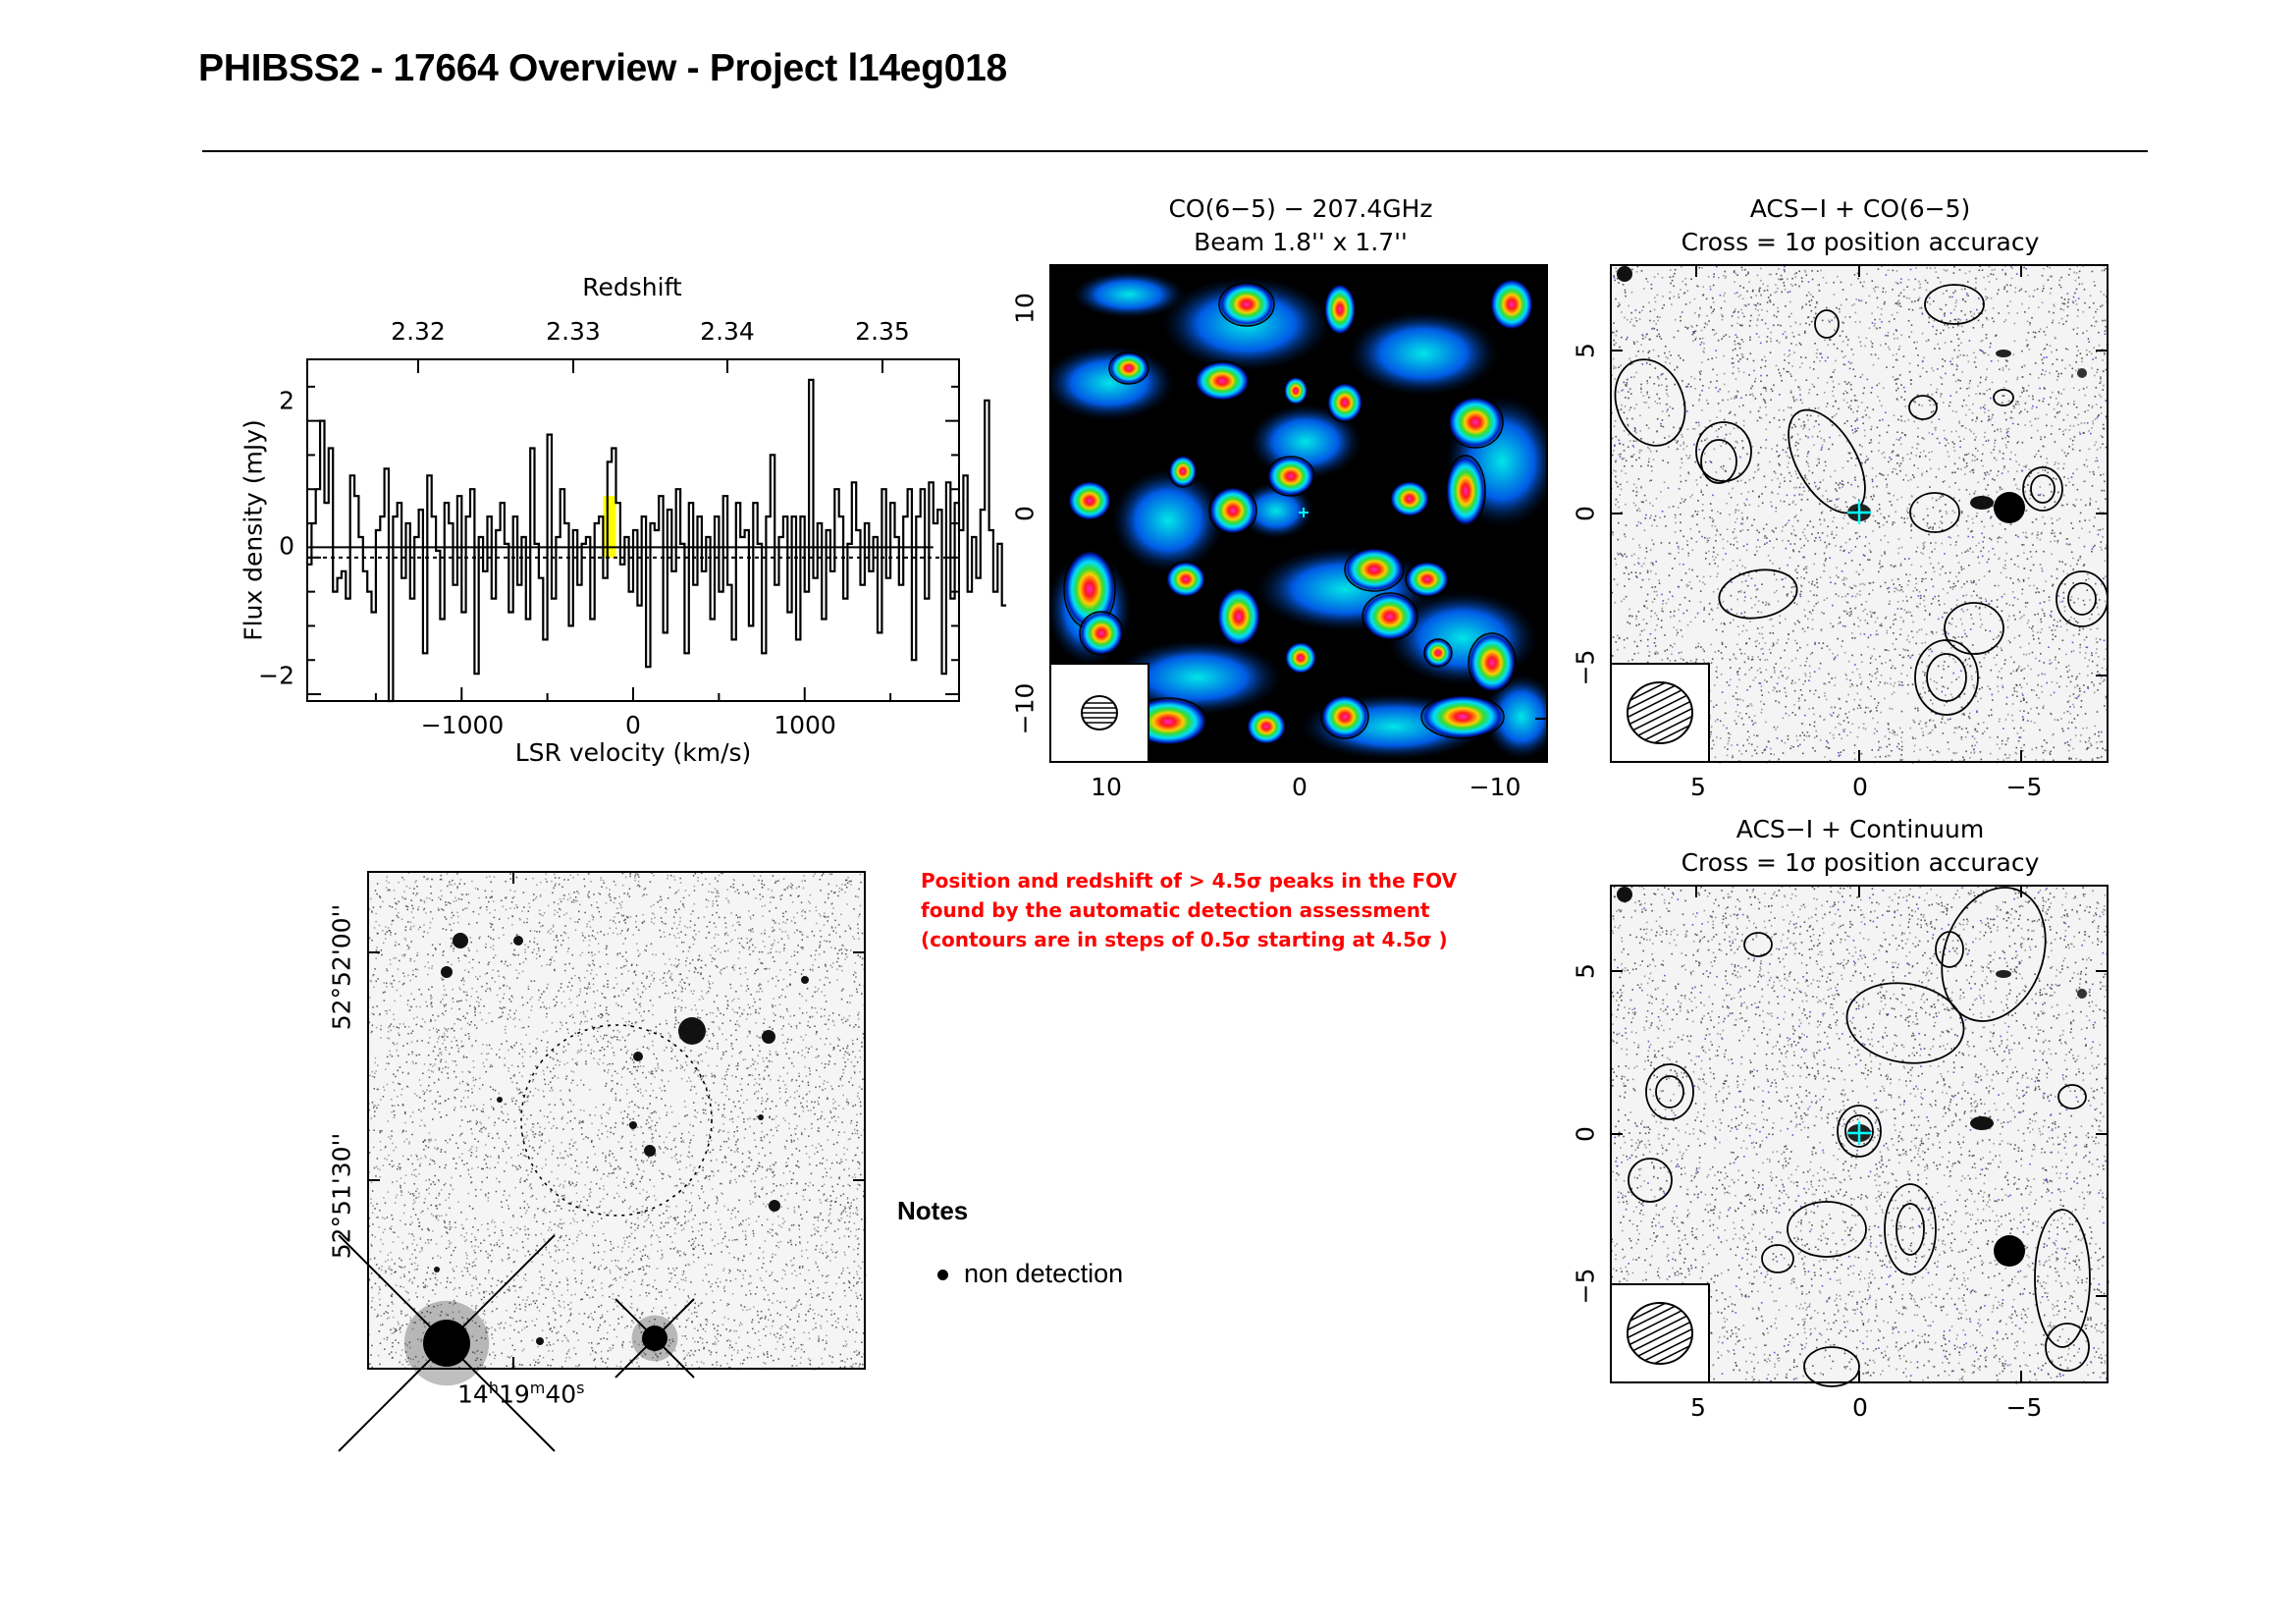 Image resolution: width=2296 pixels, height=1623 pixels. I want to click on axis-ticks, so click(616, 1120).